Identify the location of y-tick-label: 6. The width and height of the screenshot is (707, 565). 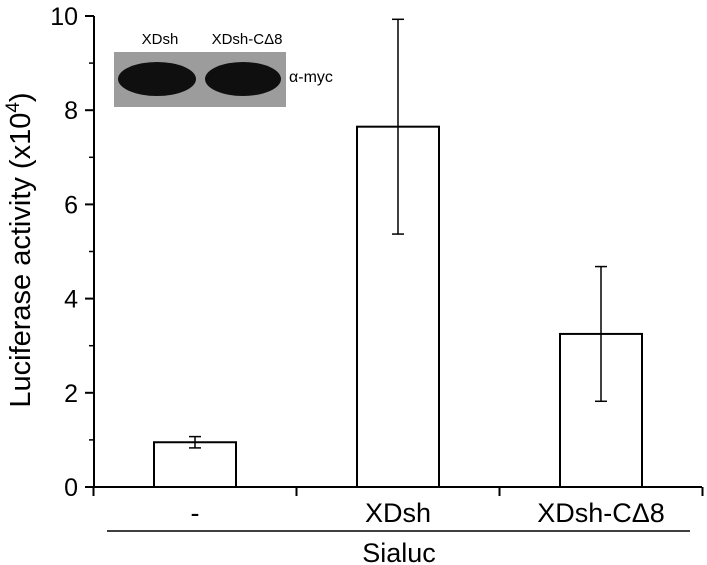
(71, 205).